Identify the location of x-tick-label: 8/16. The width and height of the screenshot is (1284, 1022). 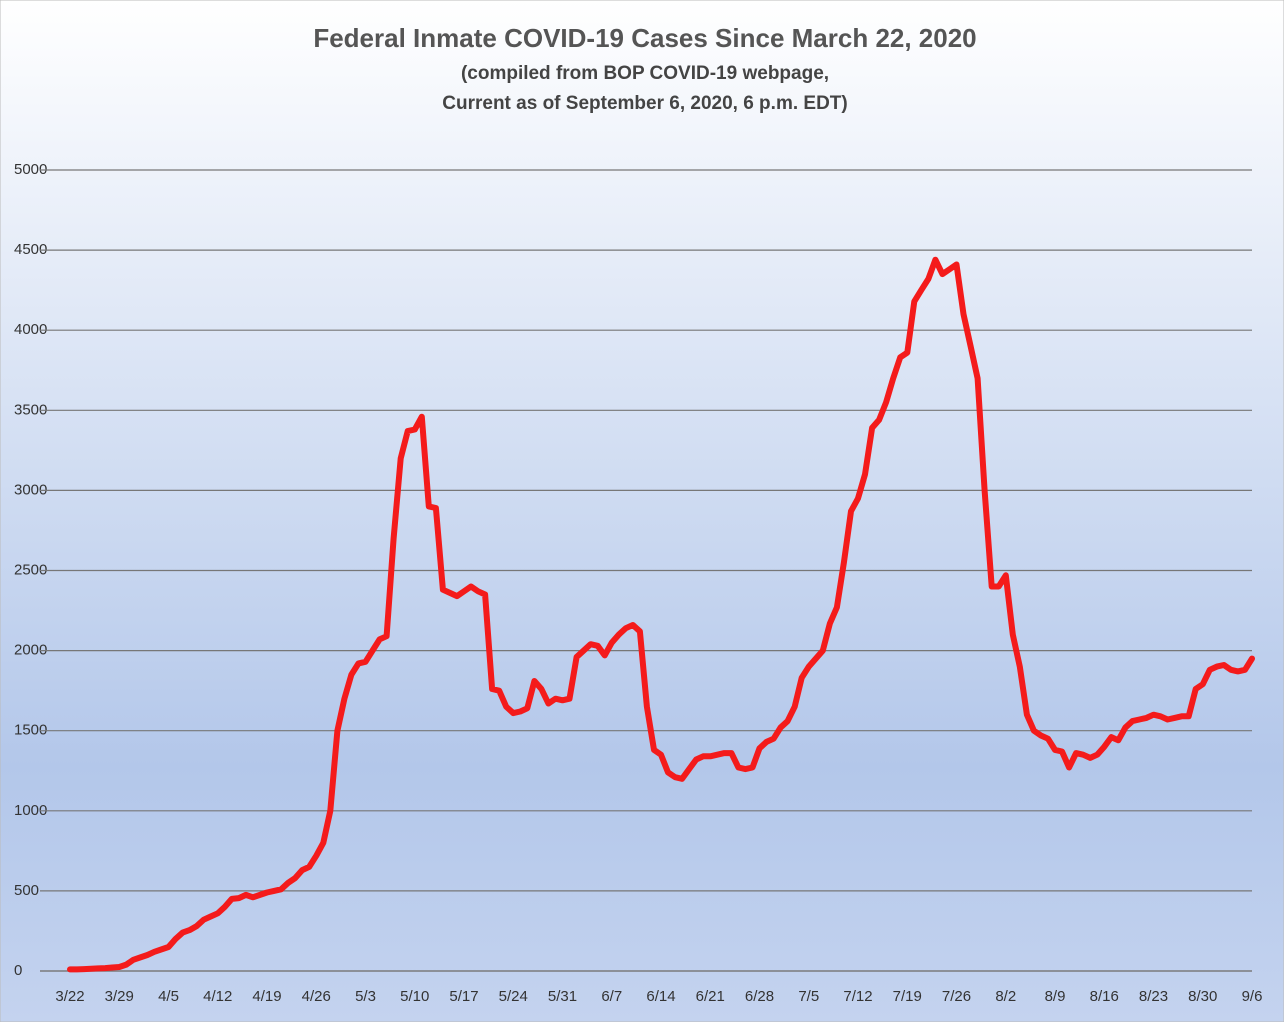
(1104, 996).